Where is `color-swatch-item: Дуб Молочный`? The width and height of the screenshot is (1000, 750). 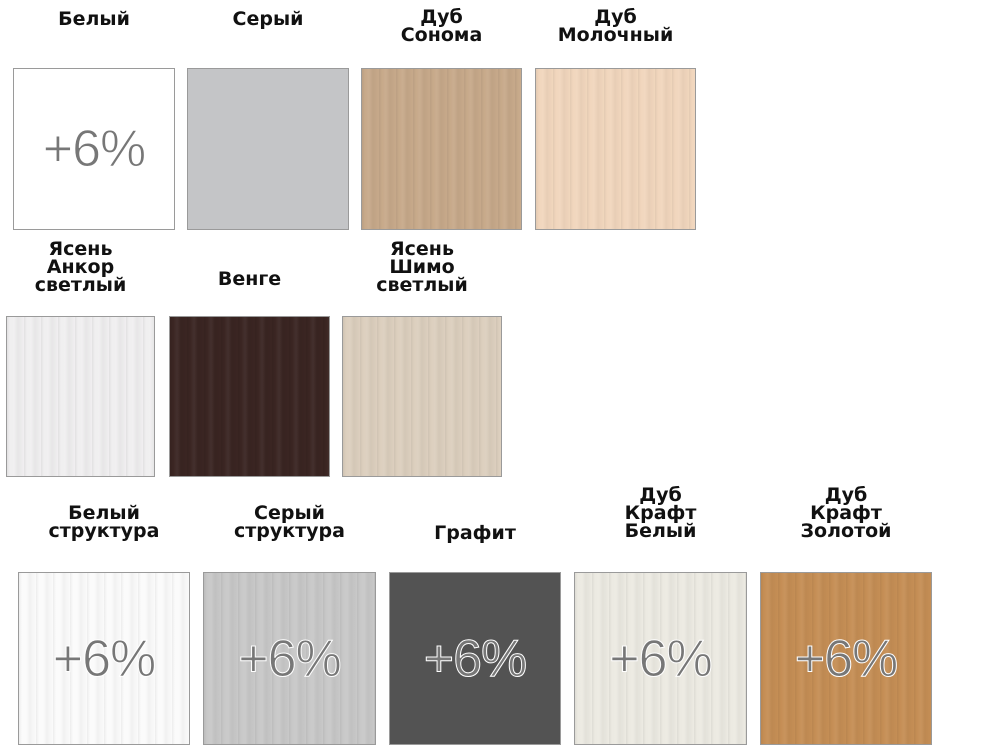 color-swatch-item: Дуб Молочный is located at coordinates (615, 119).